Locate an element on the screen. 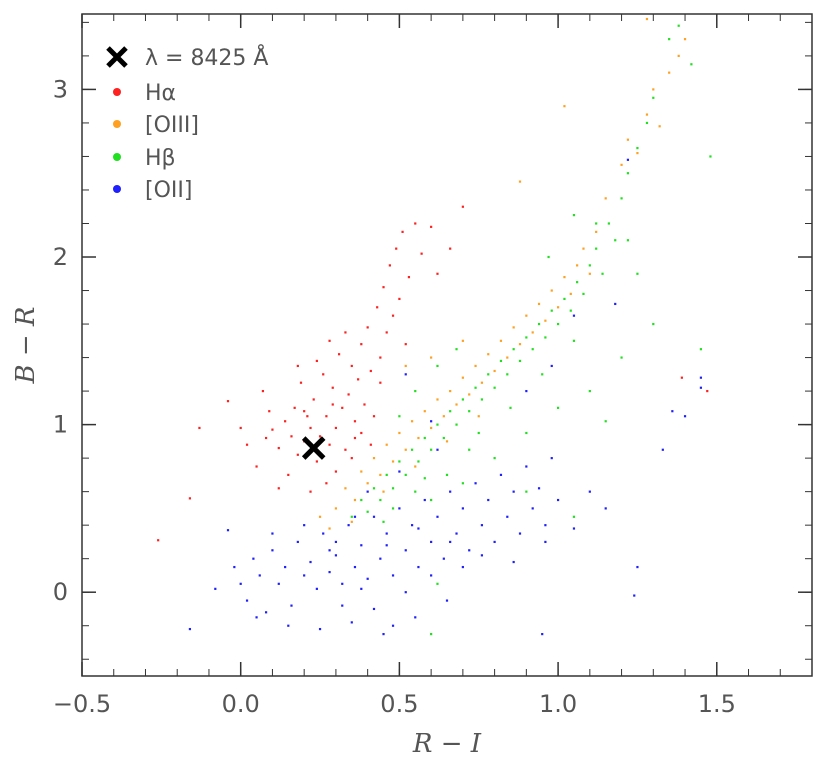  y-tick-label: 0 is located at coordinates (60, 592).